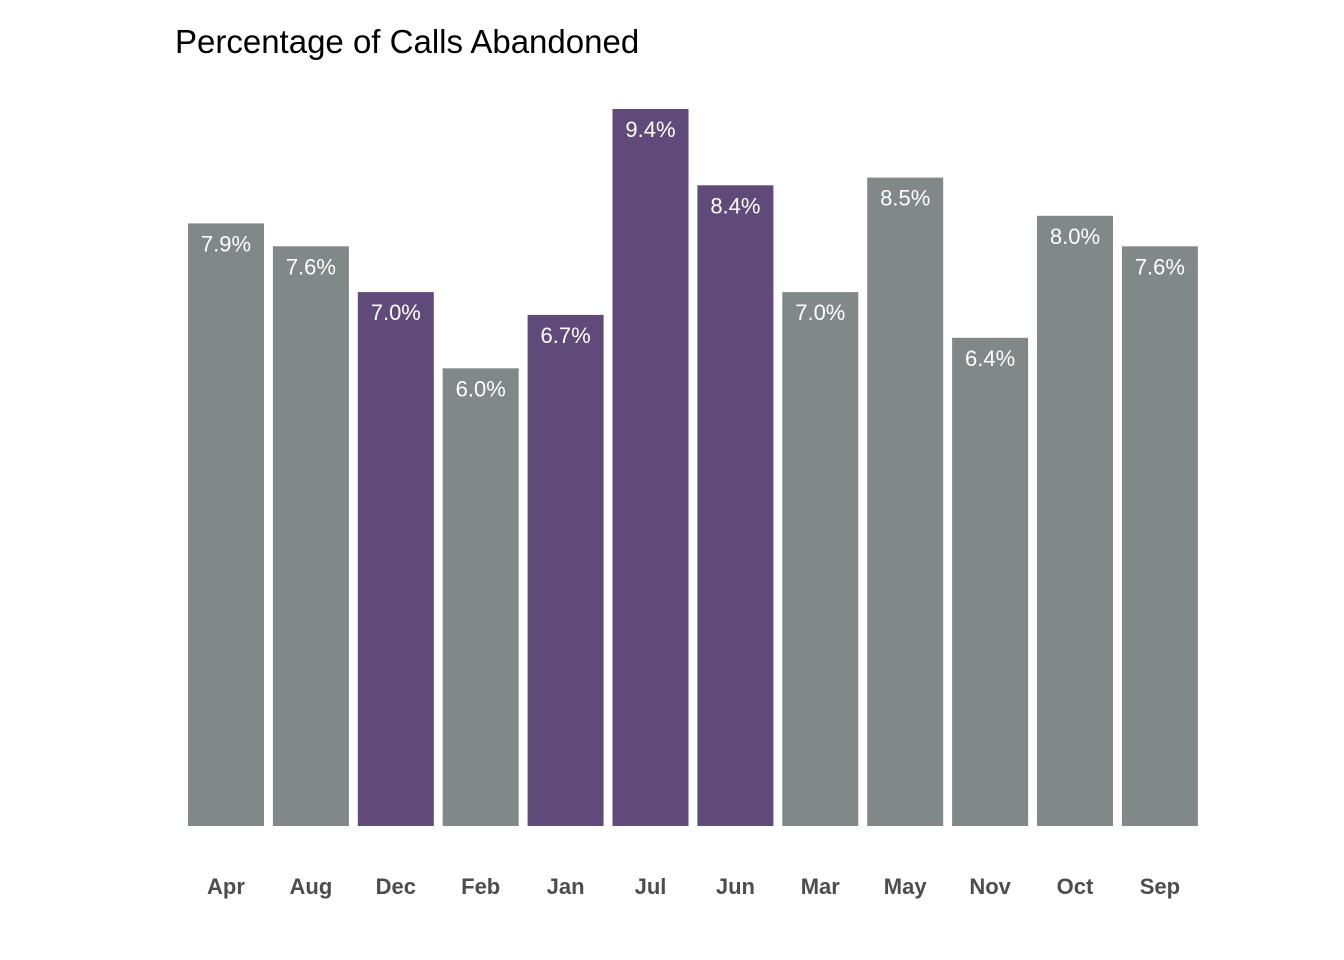 The image size is (1344, 960). What do you see at coordinates (990, 886) in the screenshot?
I see `x-tick-nov: Nov` at bounding box center [990, 886].